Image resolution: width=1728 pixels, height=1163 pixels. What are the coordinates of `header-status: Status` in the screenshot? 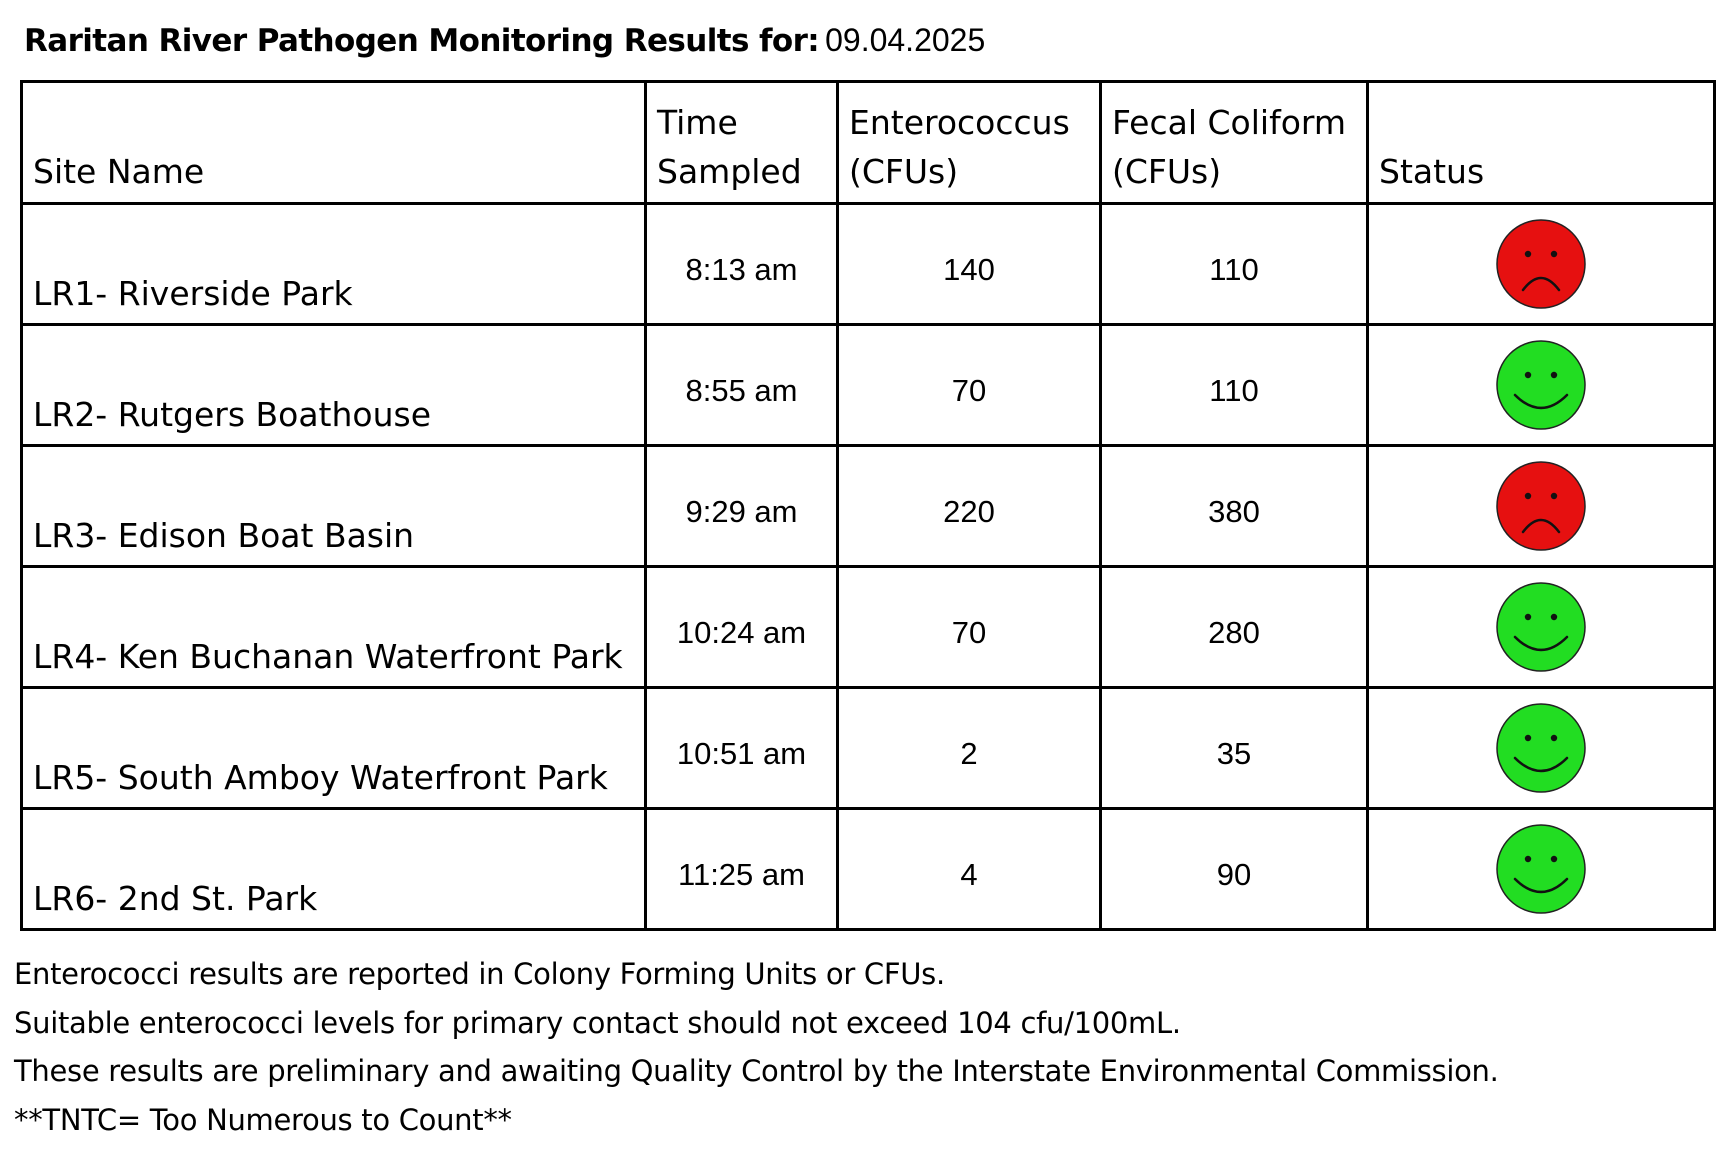 It's located at (1541, 142).